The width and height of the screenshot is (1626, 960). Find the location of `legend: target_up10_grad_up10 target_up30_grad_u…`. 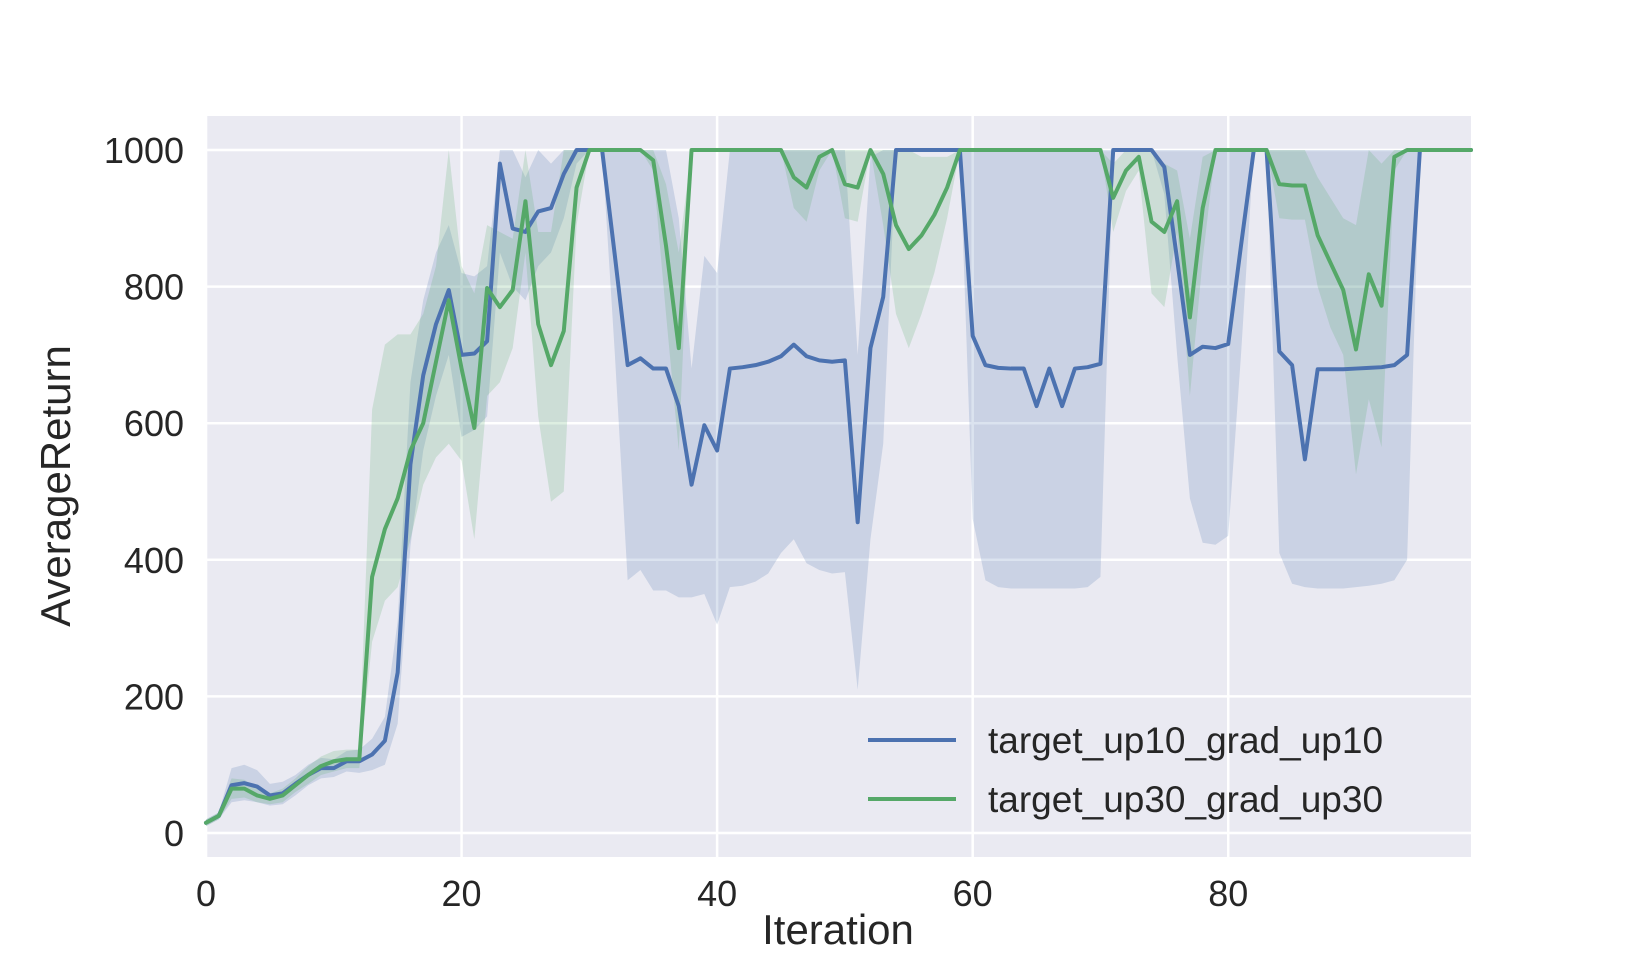

legend: target_up10_grad_up10 target_up30_grad_u… is located at coordinates (1125, 770).